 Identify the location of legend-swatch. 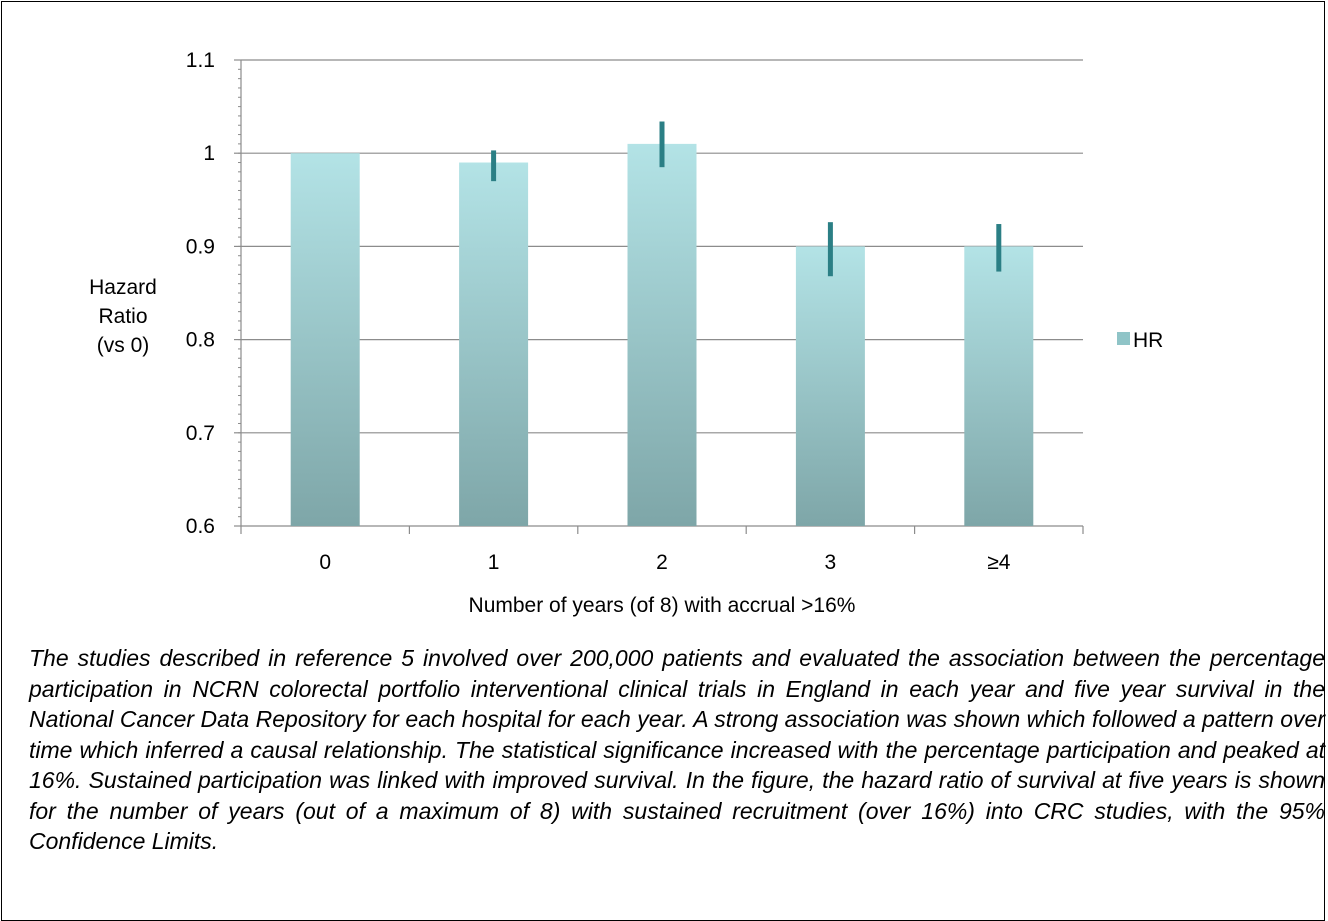
(1123, 338).